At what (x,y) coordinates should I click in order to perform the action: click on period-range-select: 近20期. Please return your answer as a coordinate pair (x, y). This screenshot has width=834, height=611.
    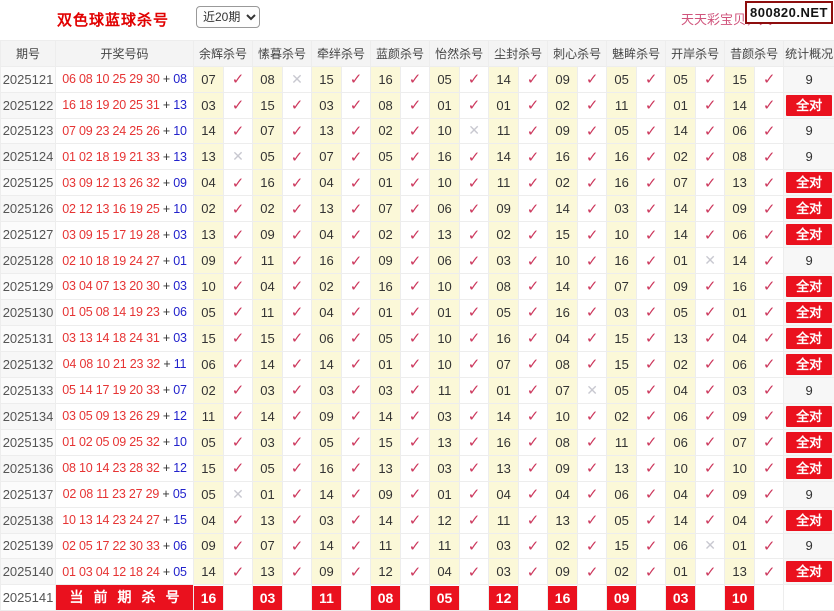
    Looking at the image, I should click on (228, 17).